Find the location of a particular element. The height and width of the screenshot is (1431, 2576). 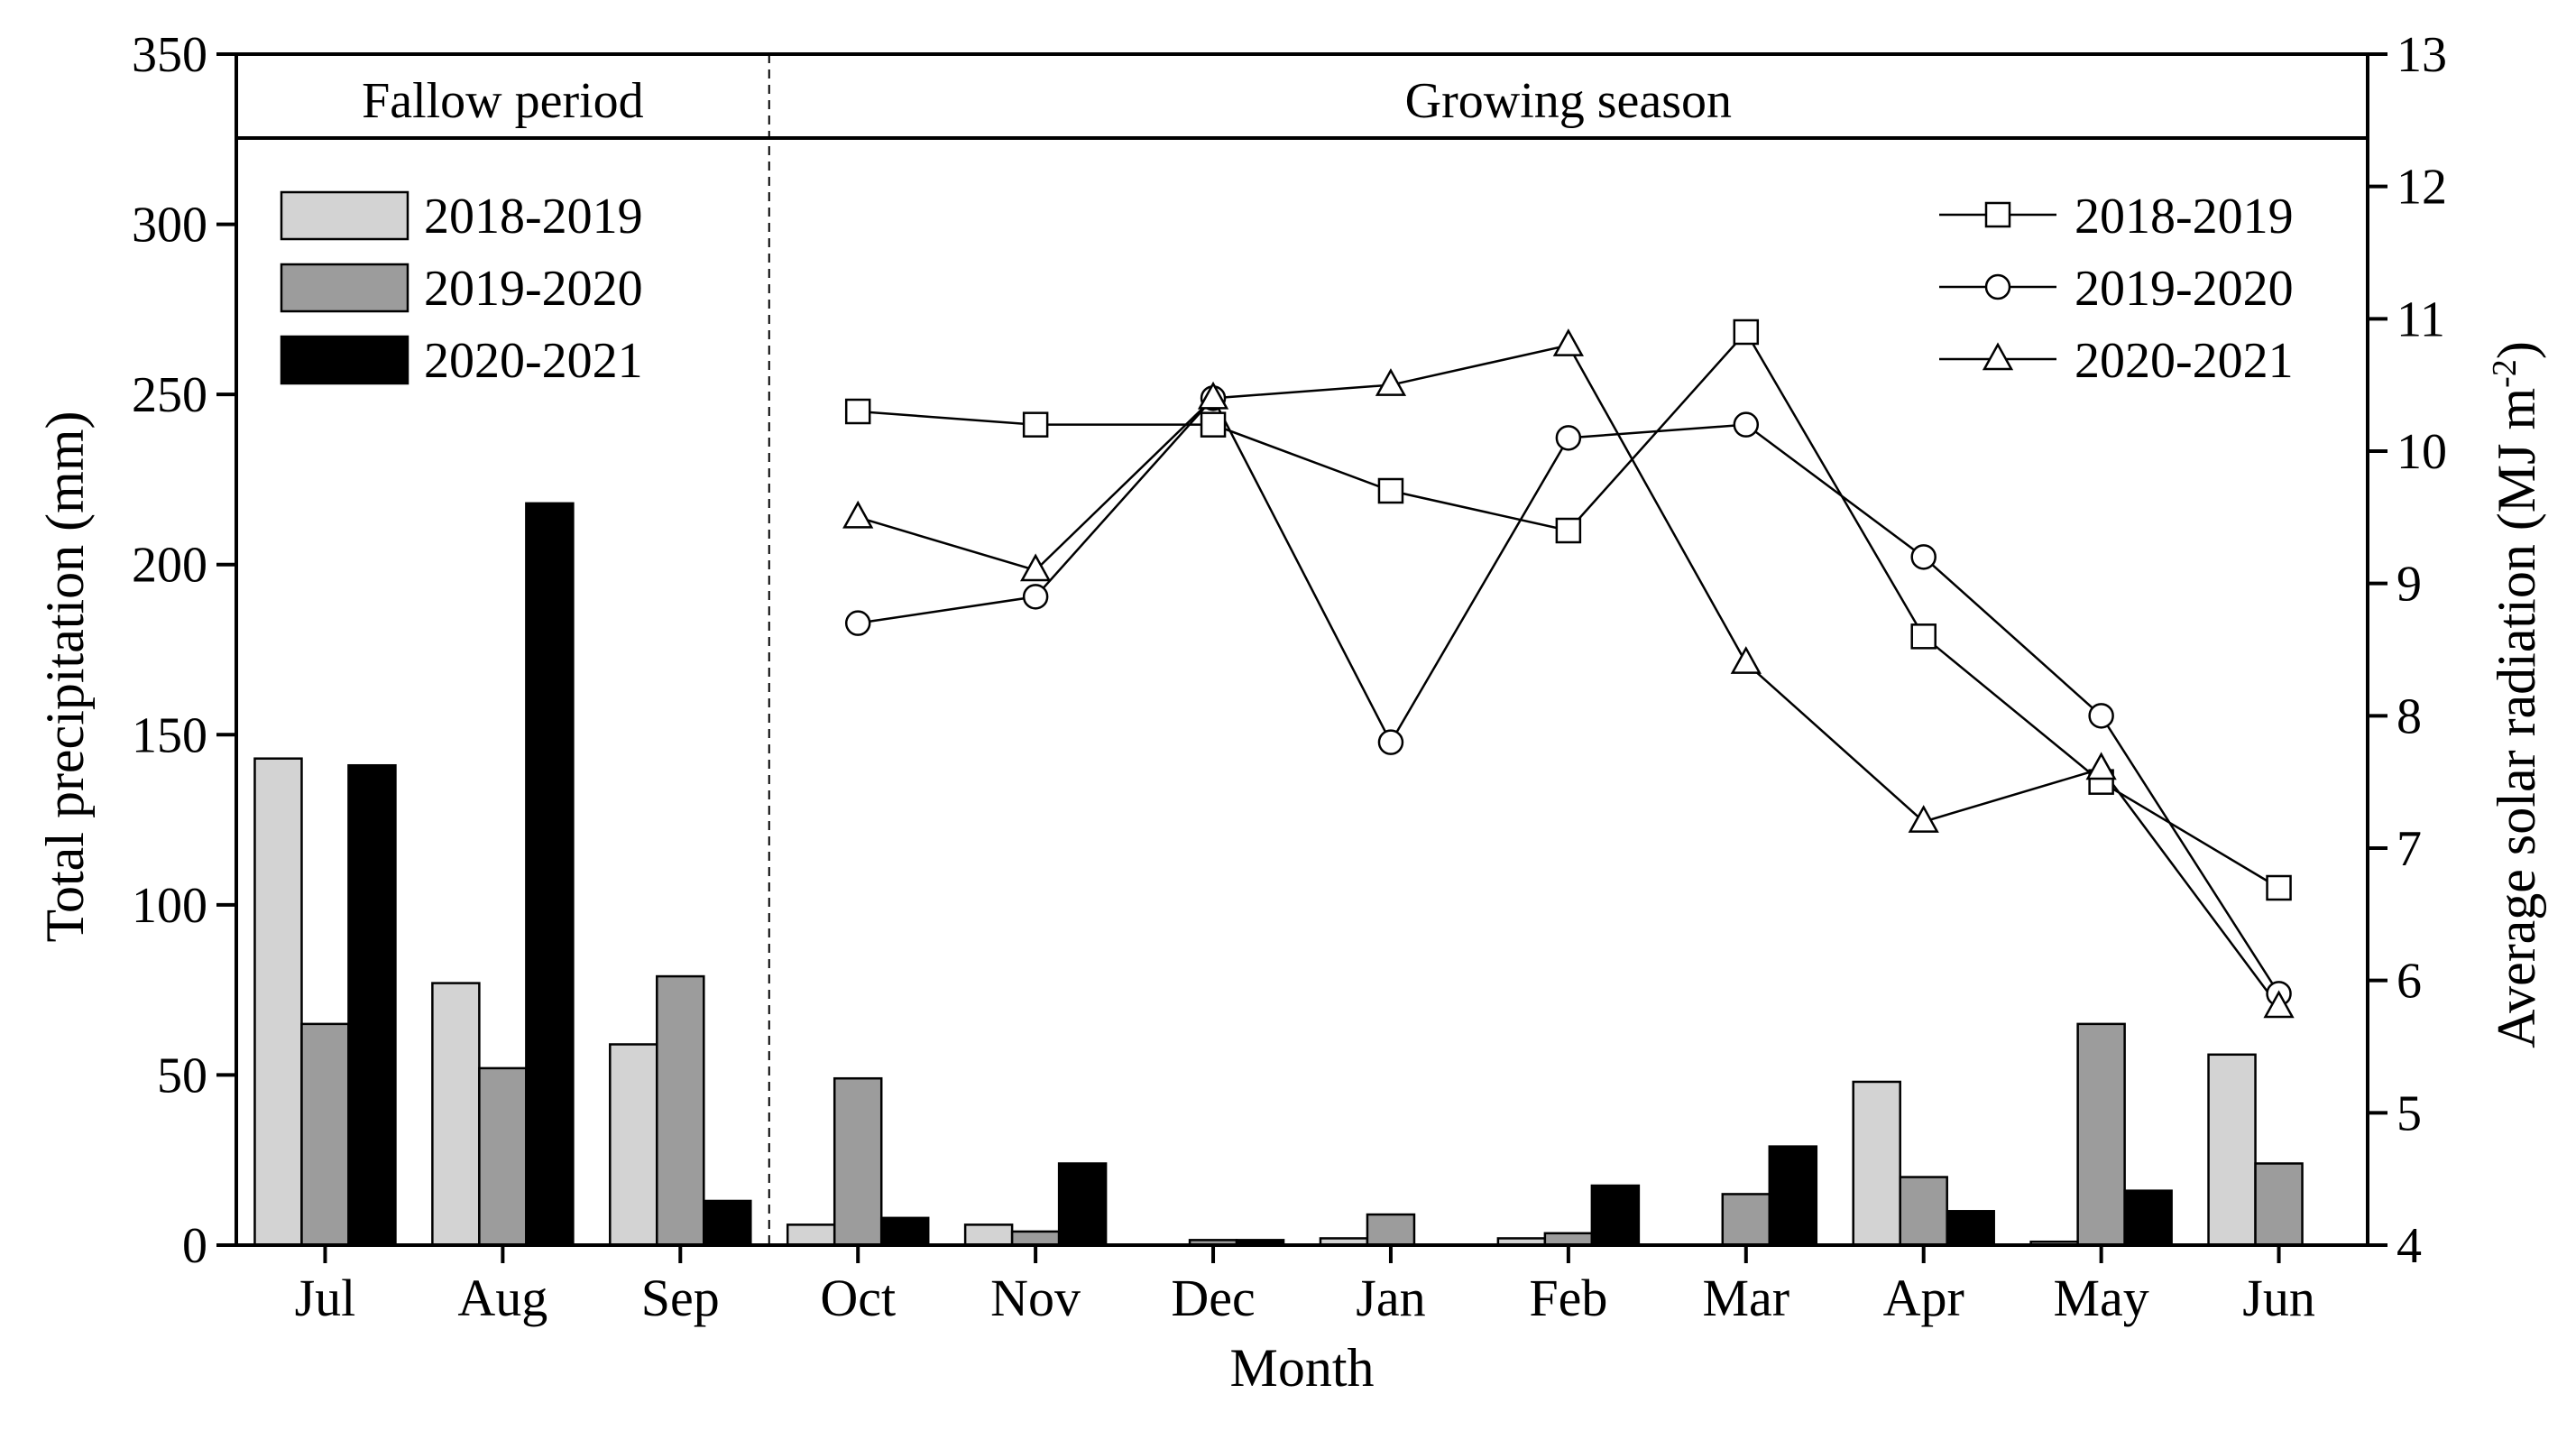

point-2019-2020-Apr is located at coordinates (1924, 557).